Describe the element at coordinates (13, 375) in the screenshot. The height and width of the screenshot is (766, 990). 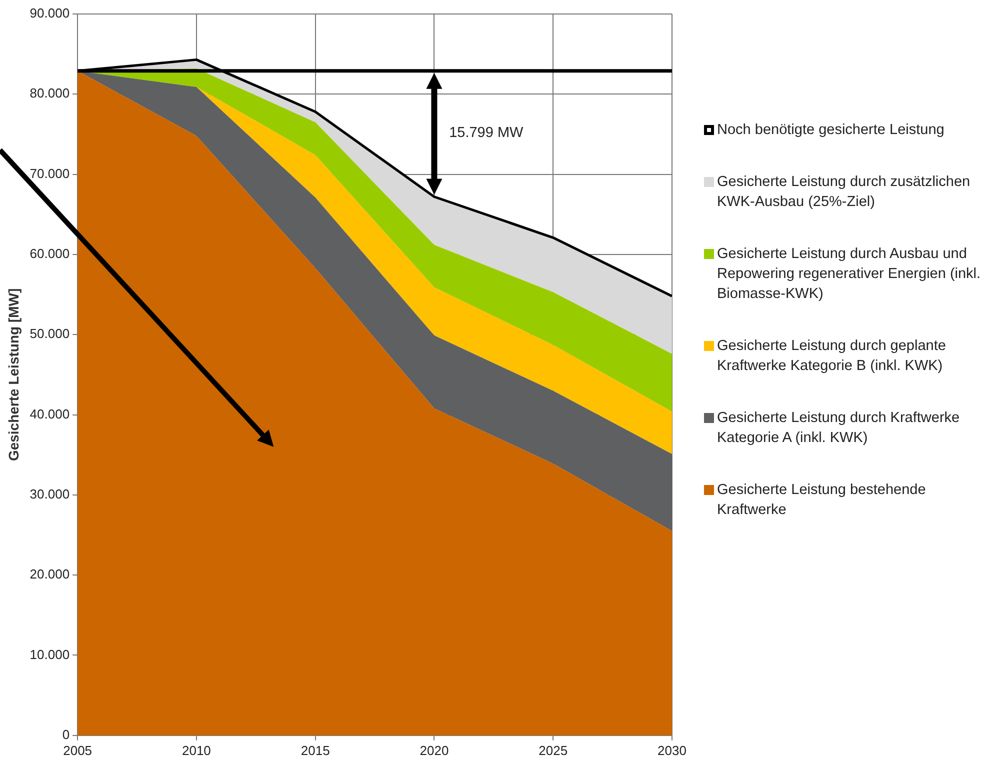
I see `y-axis-title: Gesicherte Leistung [MW]` at that location.